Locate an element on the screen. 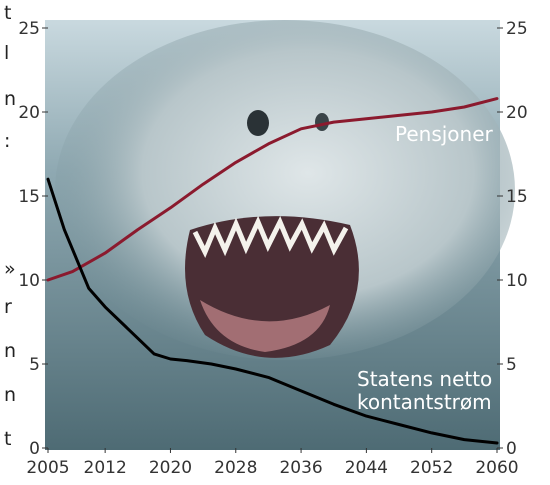 The image size is (550, 485). annotation-kontantstrom-line1: Statens netto is located at coordinates (424, 379).